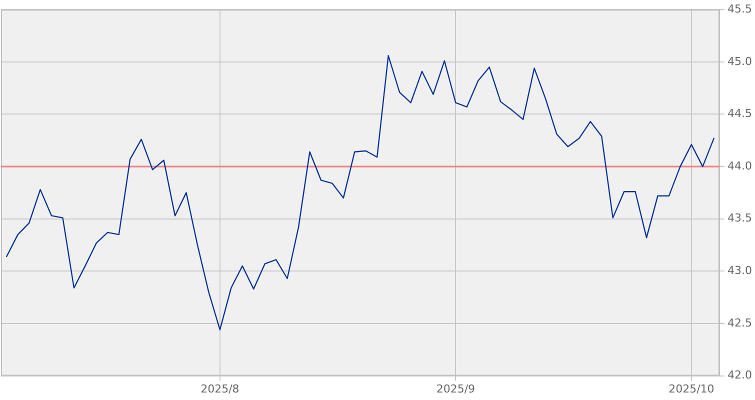  What do you see at coordinates (740, 218) in the screenshot?
I see `y-tick-label: 43.5` at bounding box center [740, 218].